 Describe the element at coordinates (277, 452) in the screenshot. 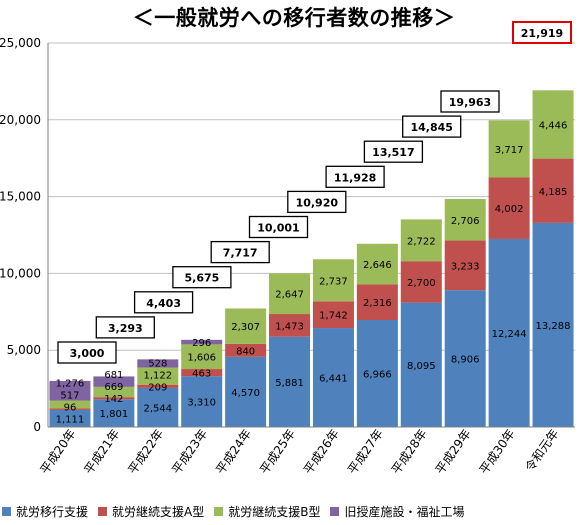

I see `x-tick-label: 平成25年` at that location.